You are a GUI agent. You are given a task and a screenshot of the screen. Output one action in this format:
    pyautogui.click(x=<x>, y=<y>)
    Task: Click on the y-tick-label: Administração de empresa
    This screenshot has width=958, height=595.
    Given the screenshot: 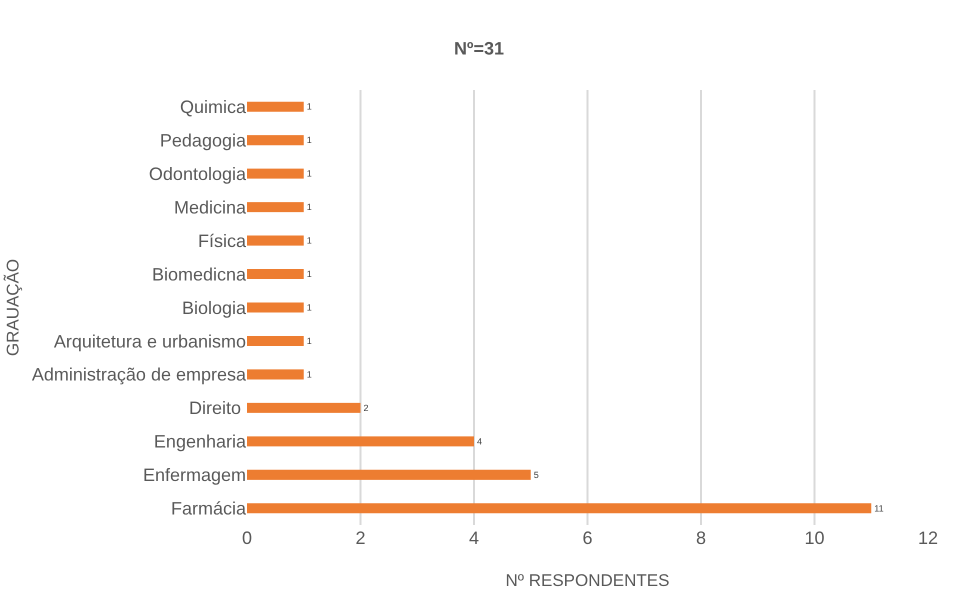 What is the action you would take?
    pyautogui.click(x=139, y=374)
    